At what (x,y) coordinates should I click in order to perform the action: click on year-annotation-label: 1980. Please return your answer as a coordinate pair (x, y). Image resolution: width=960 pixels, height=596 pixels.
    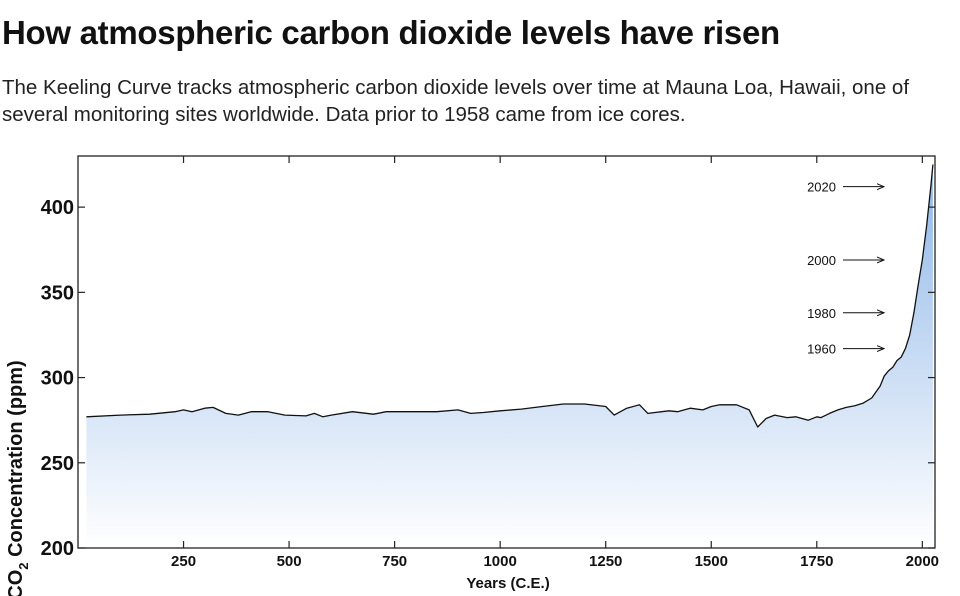
    Looking at the image, I should click on (821, 313).